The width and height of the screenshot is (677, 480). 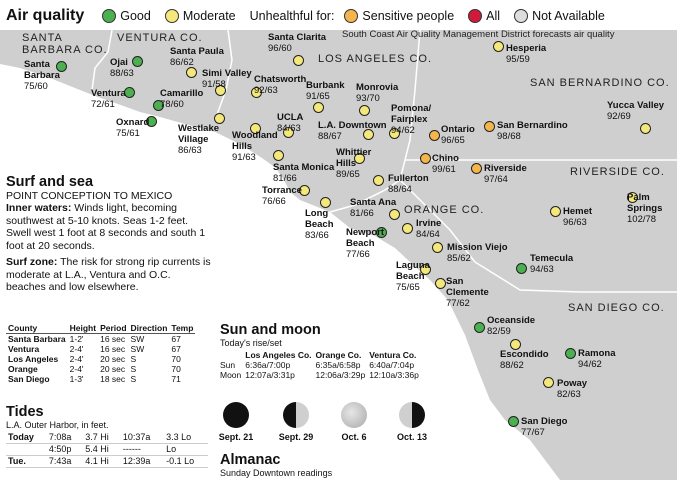 What do you see at coordinates (65, 44) in the screenshot?
I see `region-santa-barbara: SANTA BARBARA CO.` at bounding box center [65, 44].